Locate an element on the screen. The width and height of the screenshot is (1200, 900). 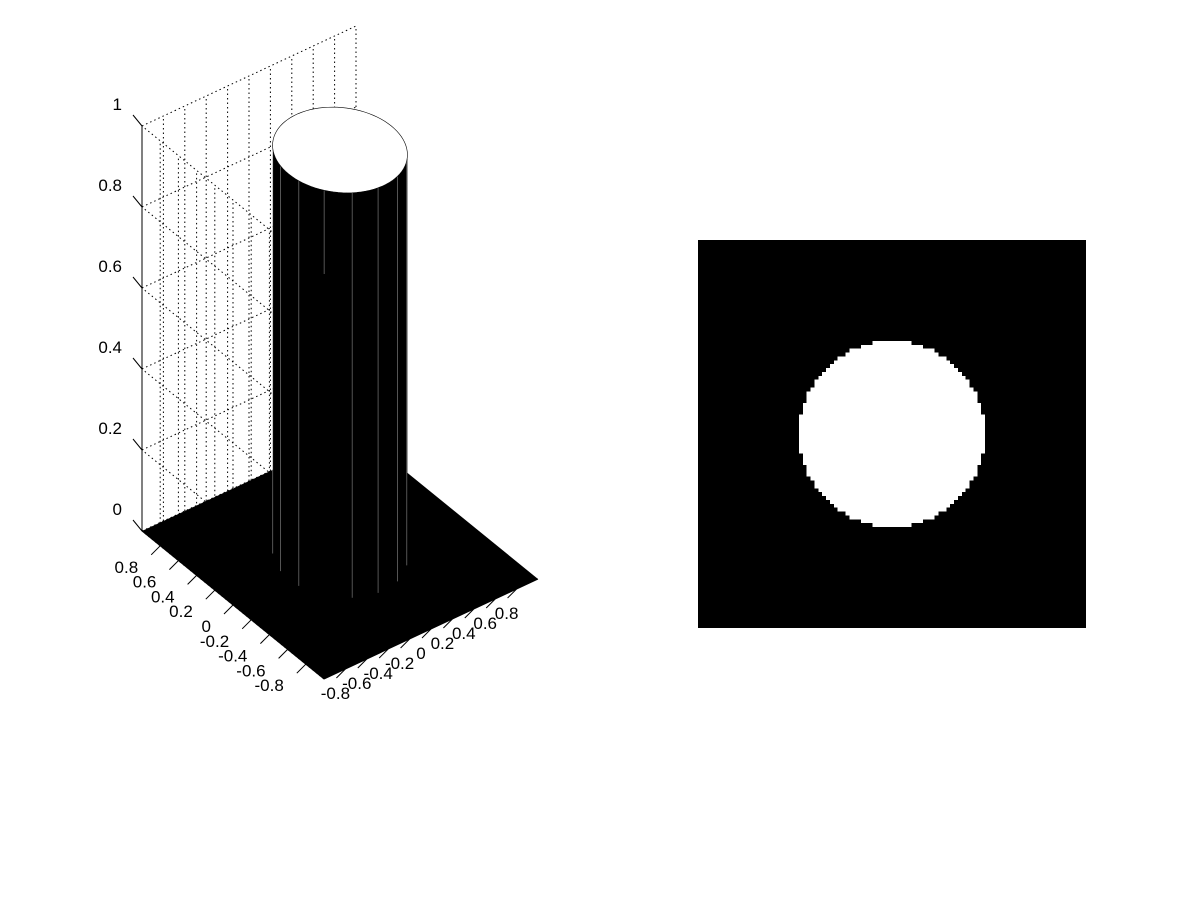
image-circle is located at coordinates (892, 434).